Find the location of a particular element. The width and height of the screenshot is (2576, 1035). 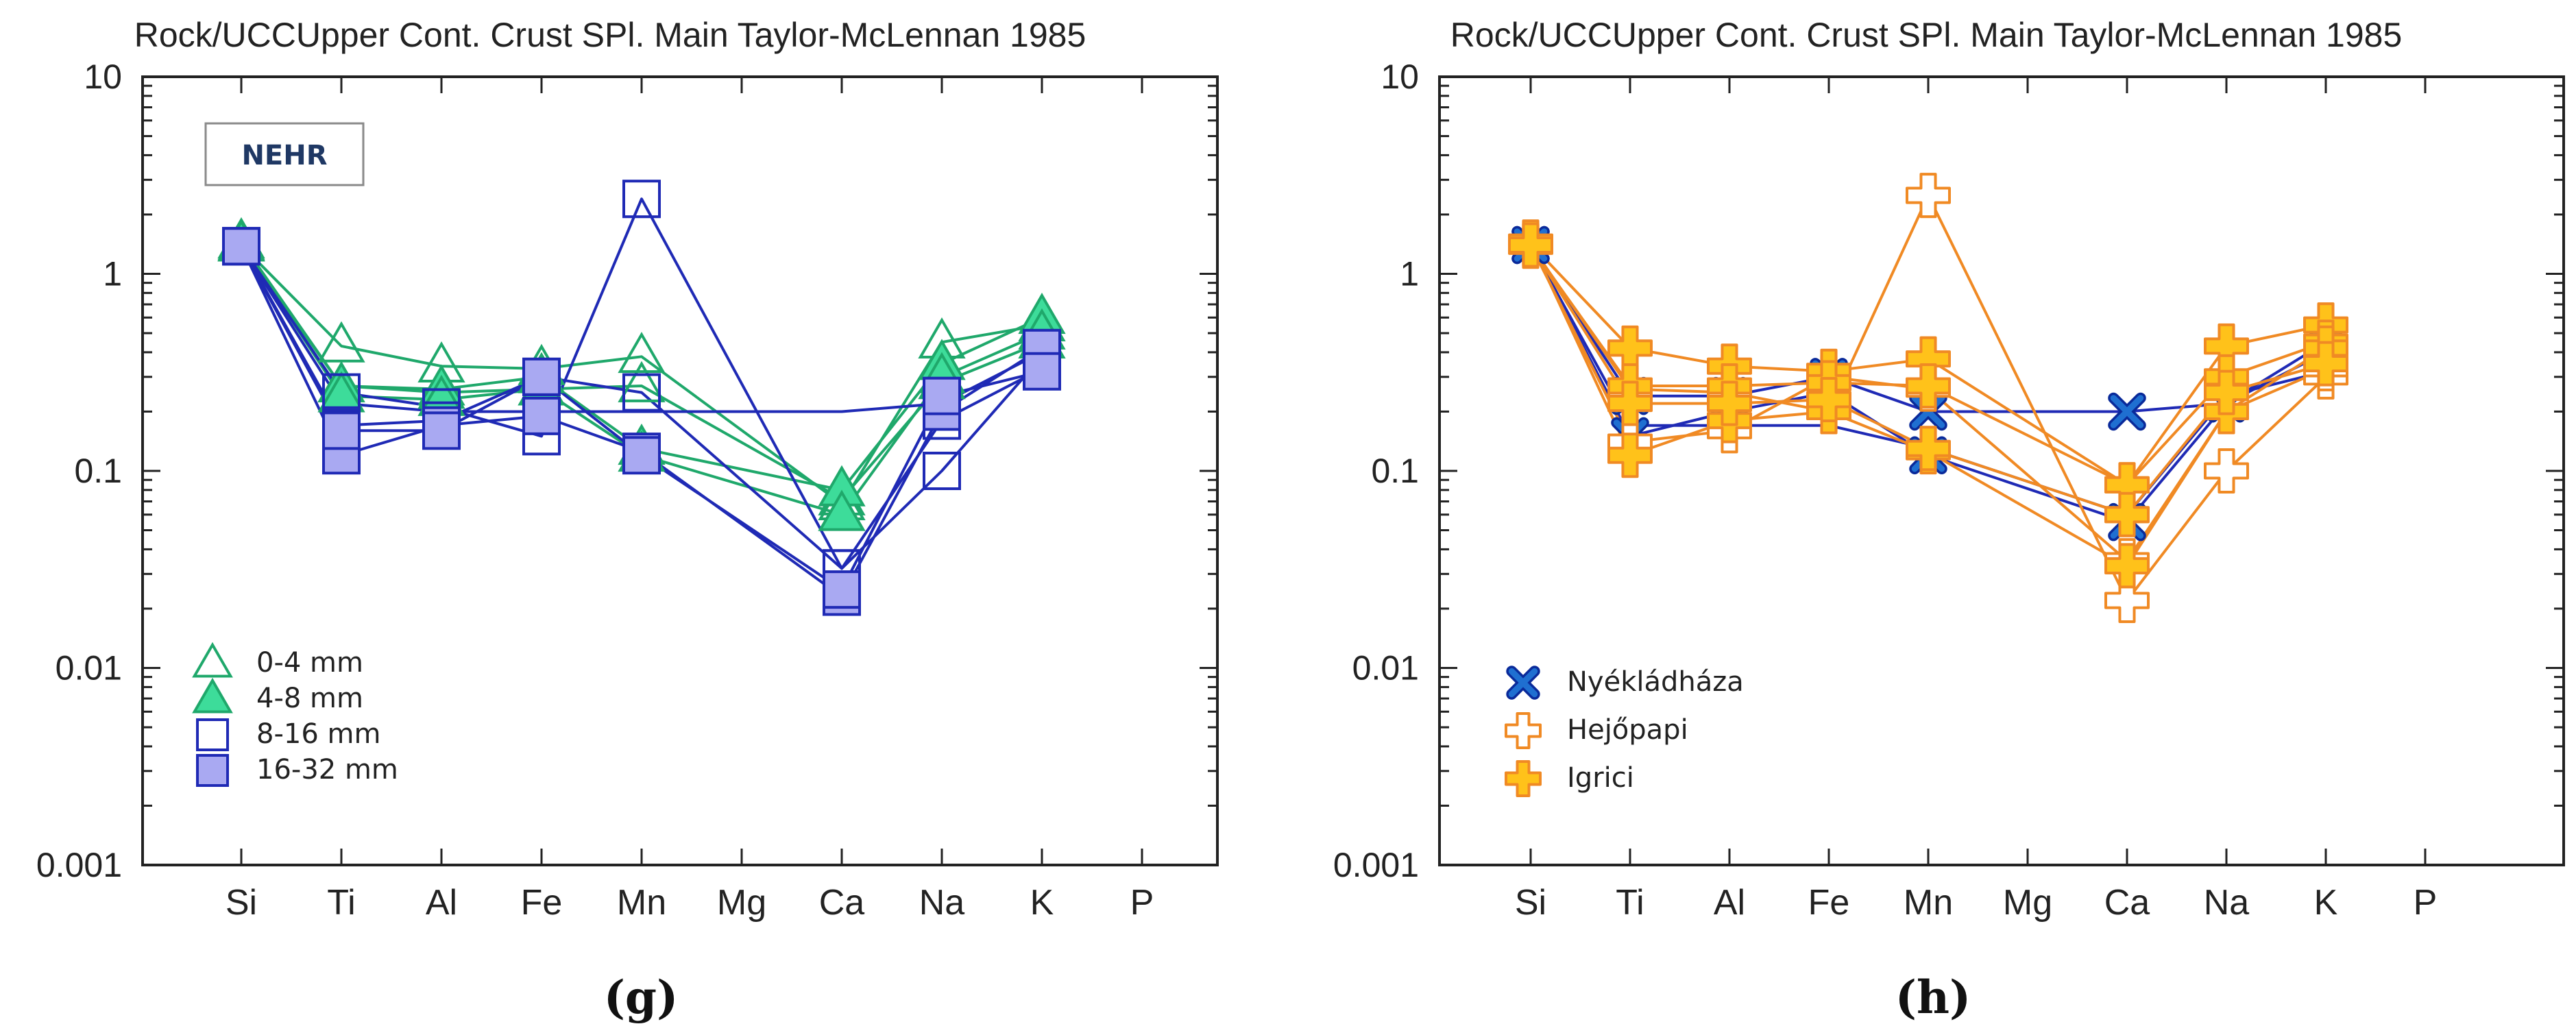

annotation-box: NEHR is located at coordinates (284, 154).